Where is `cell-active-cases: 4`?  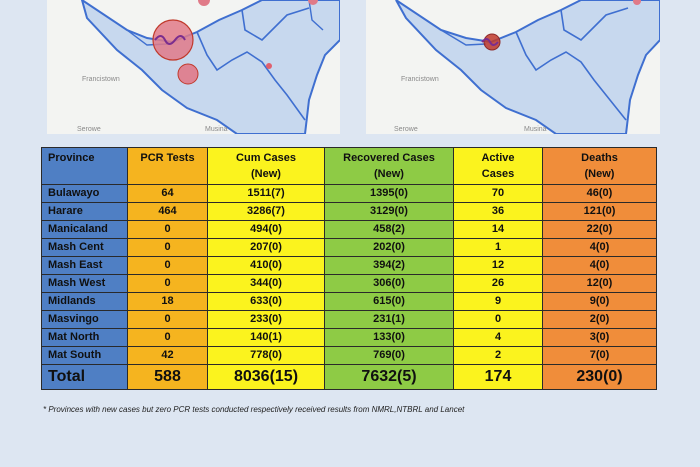
cell-active-cases: 4 is located at coordinates (498, 337).